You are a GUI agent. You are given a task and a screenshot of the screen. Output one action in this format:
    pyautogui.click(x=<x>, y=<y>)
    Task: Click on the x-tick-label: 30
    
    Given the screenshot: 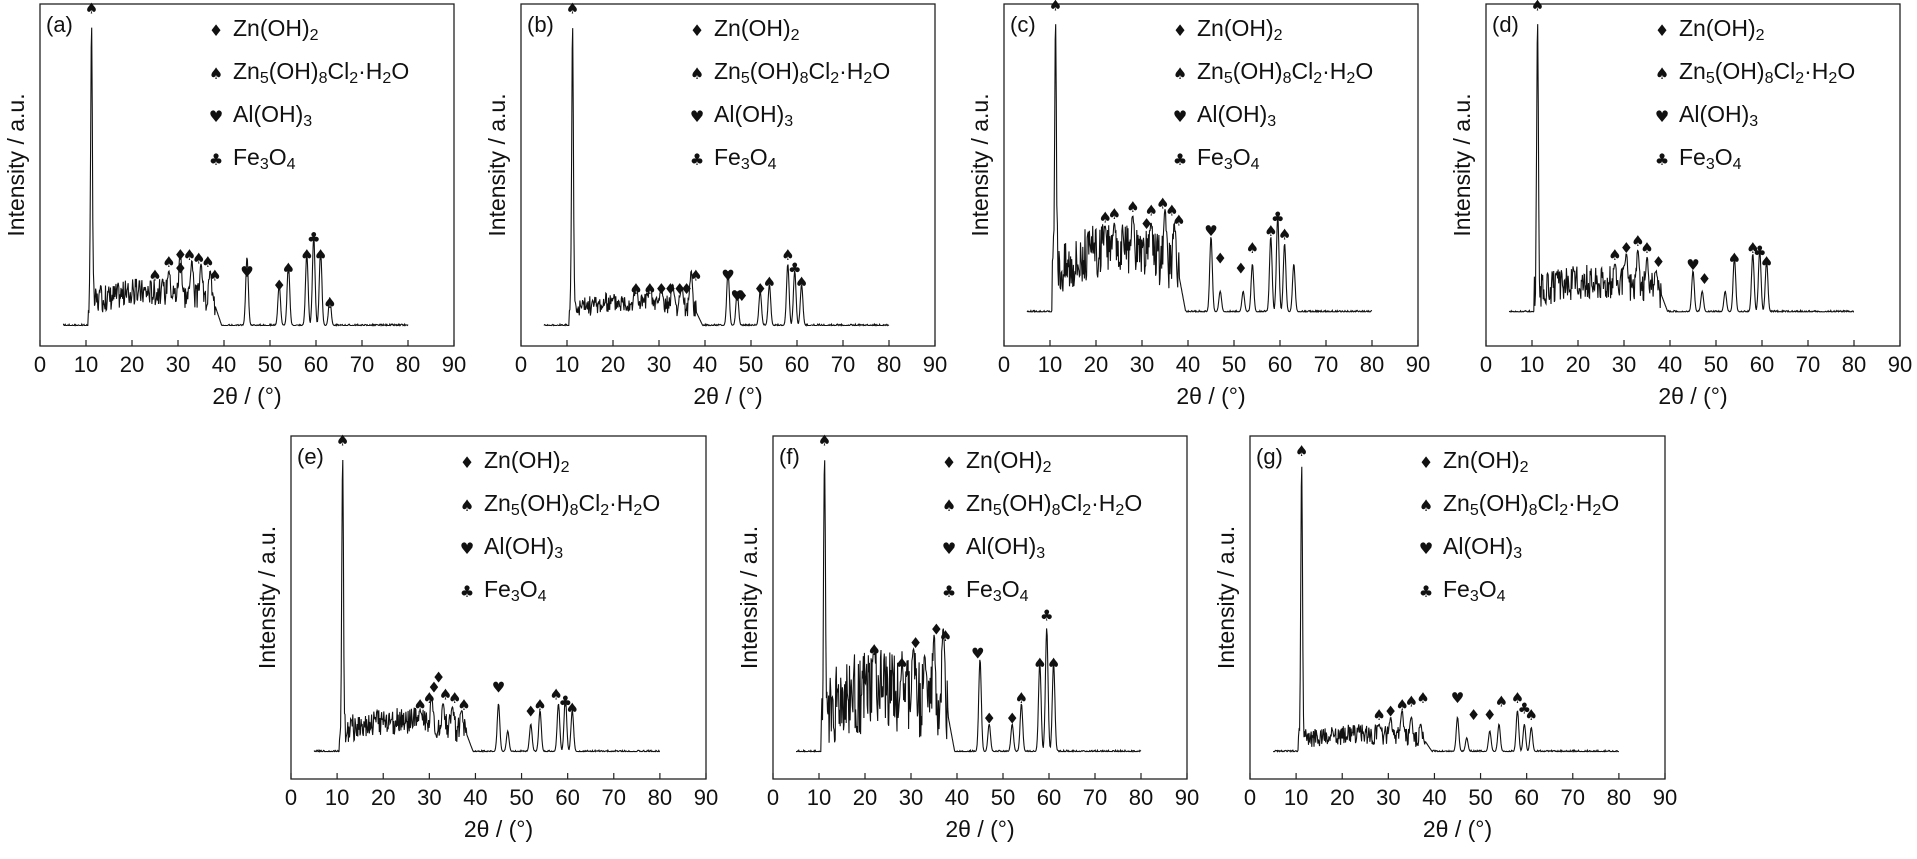 What is the action you would take?
    pyautogui.click(x=911, y=797)
    